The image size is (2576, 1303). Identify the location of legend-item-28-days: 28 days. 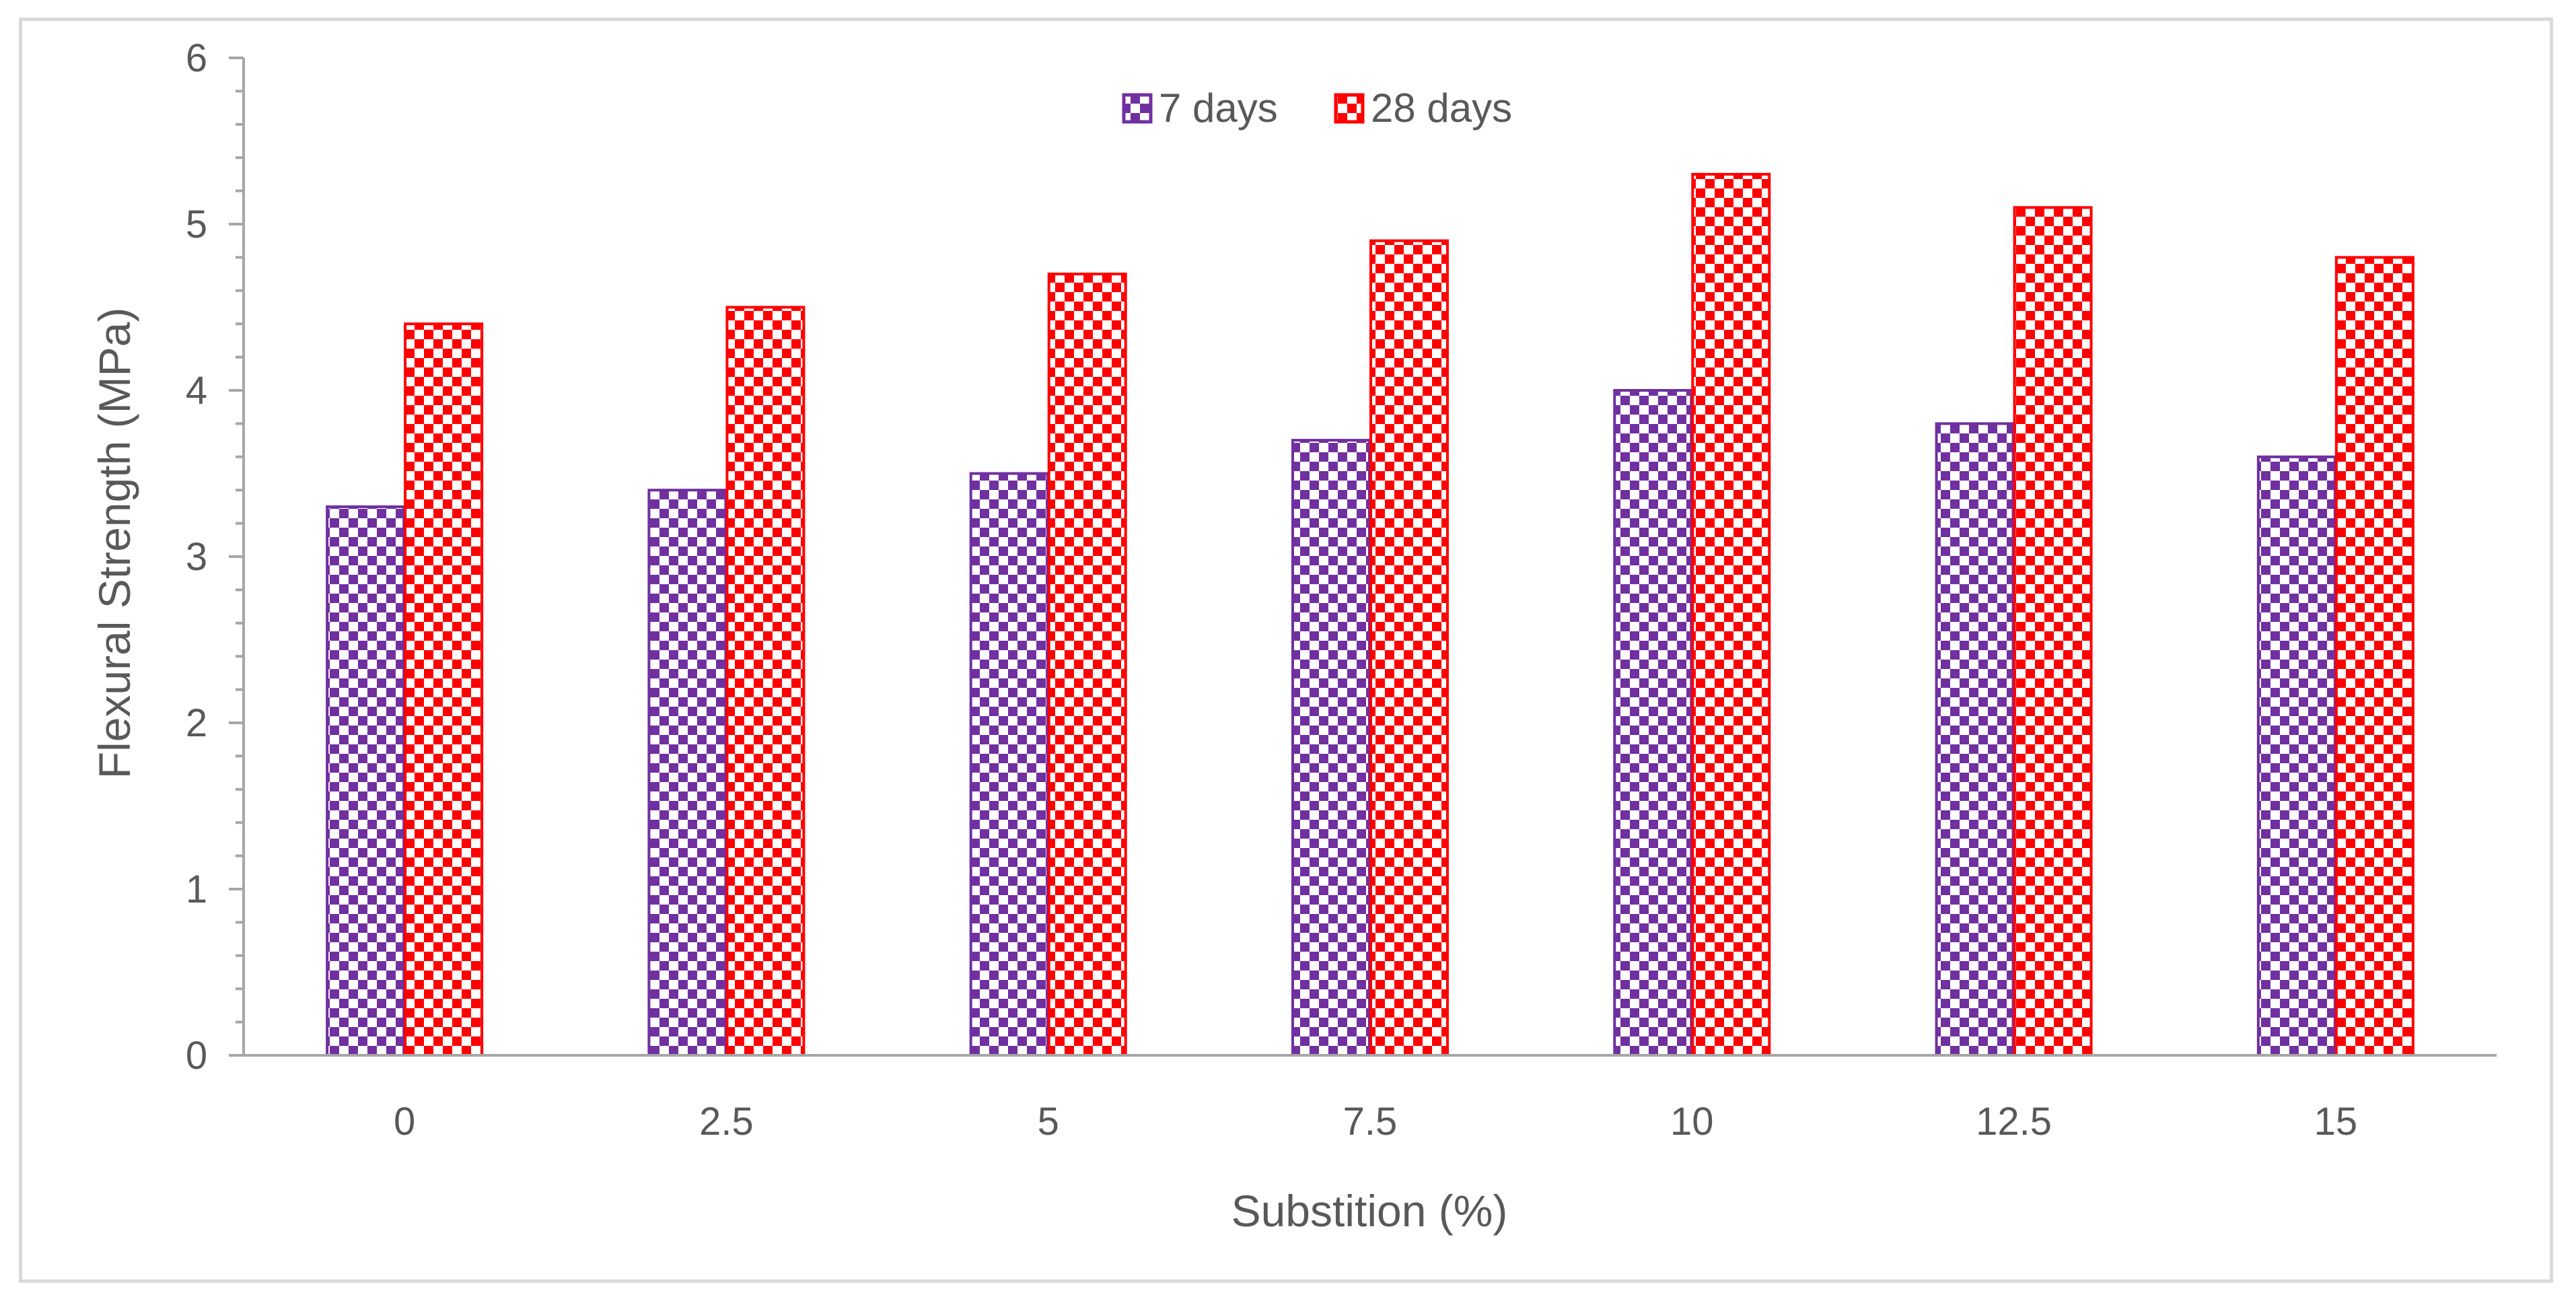
(1423, 108).